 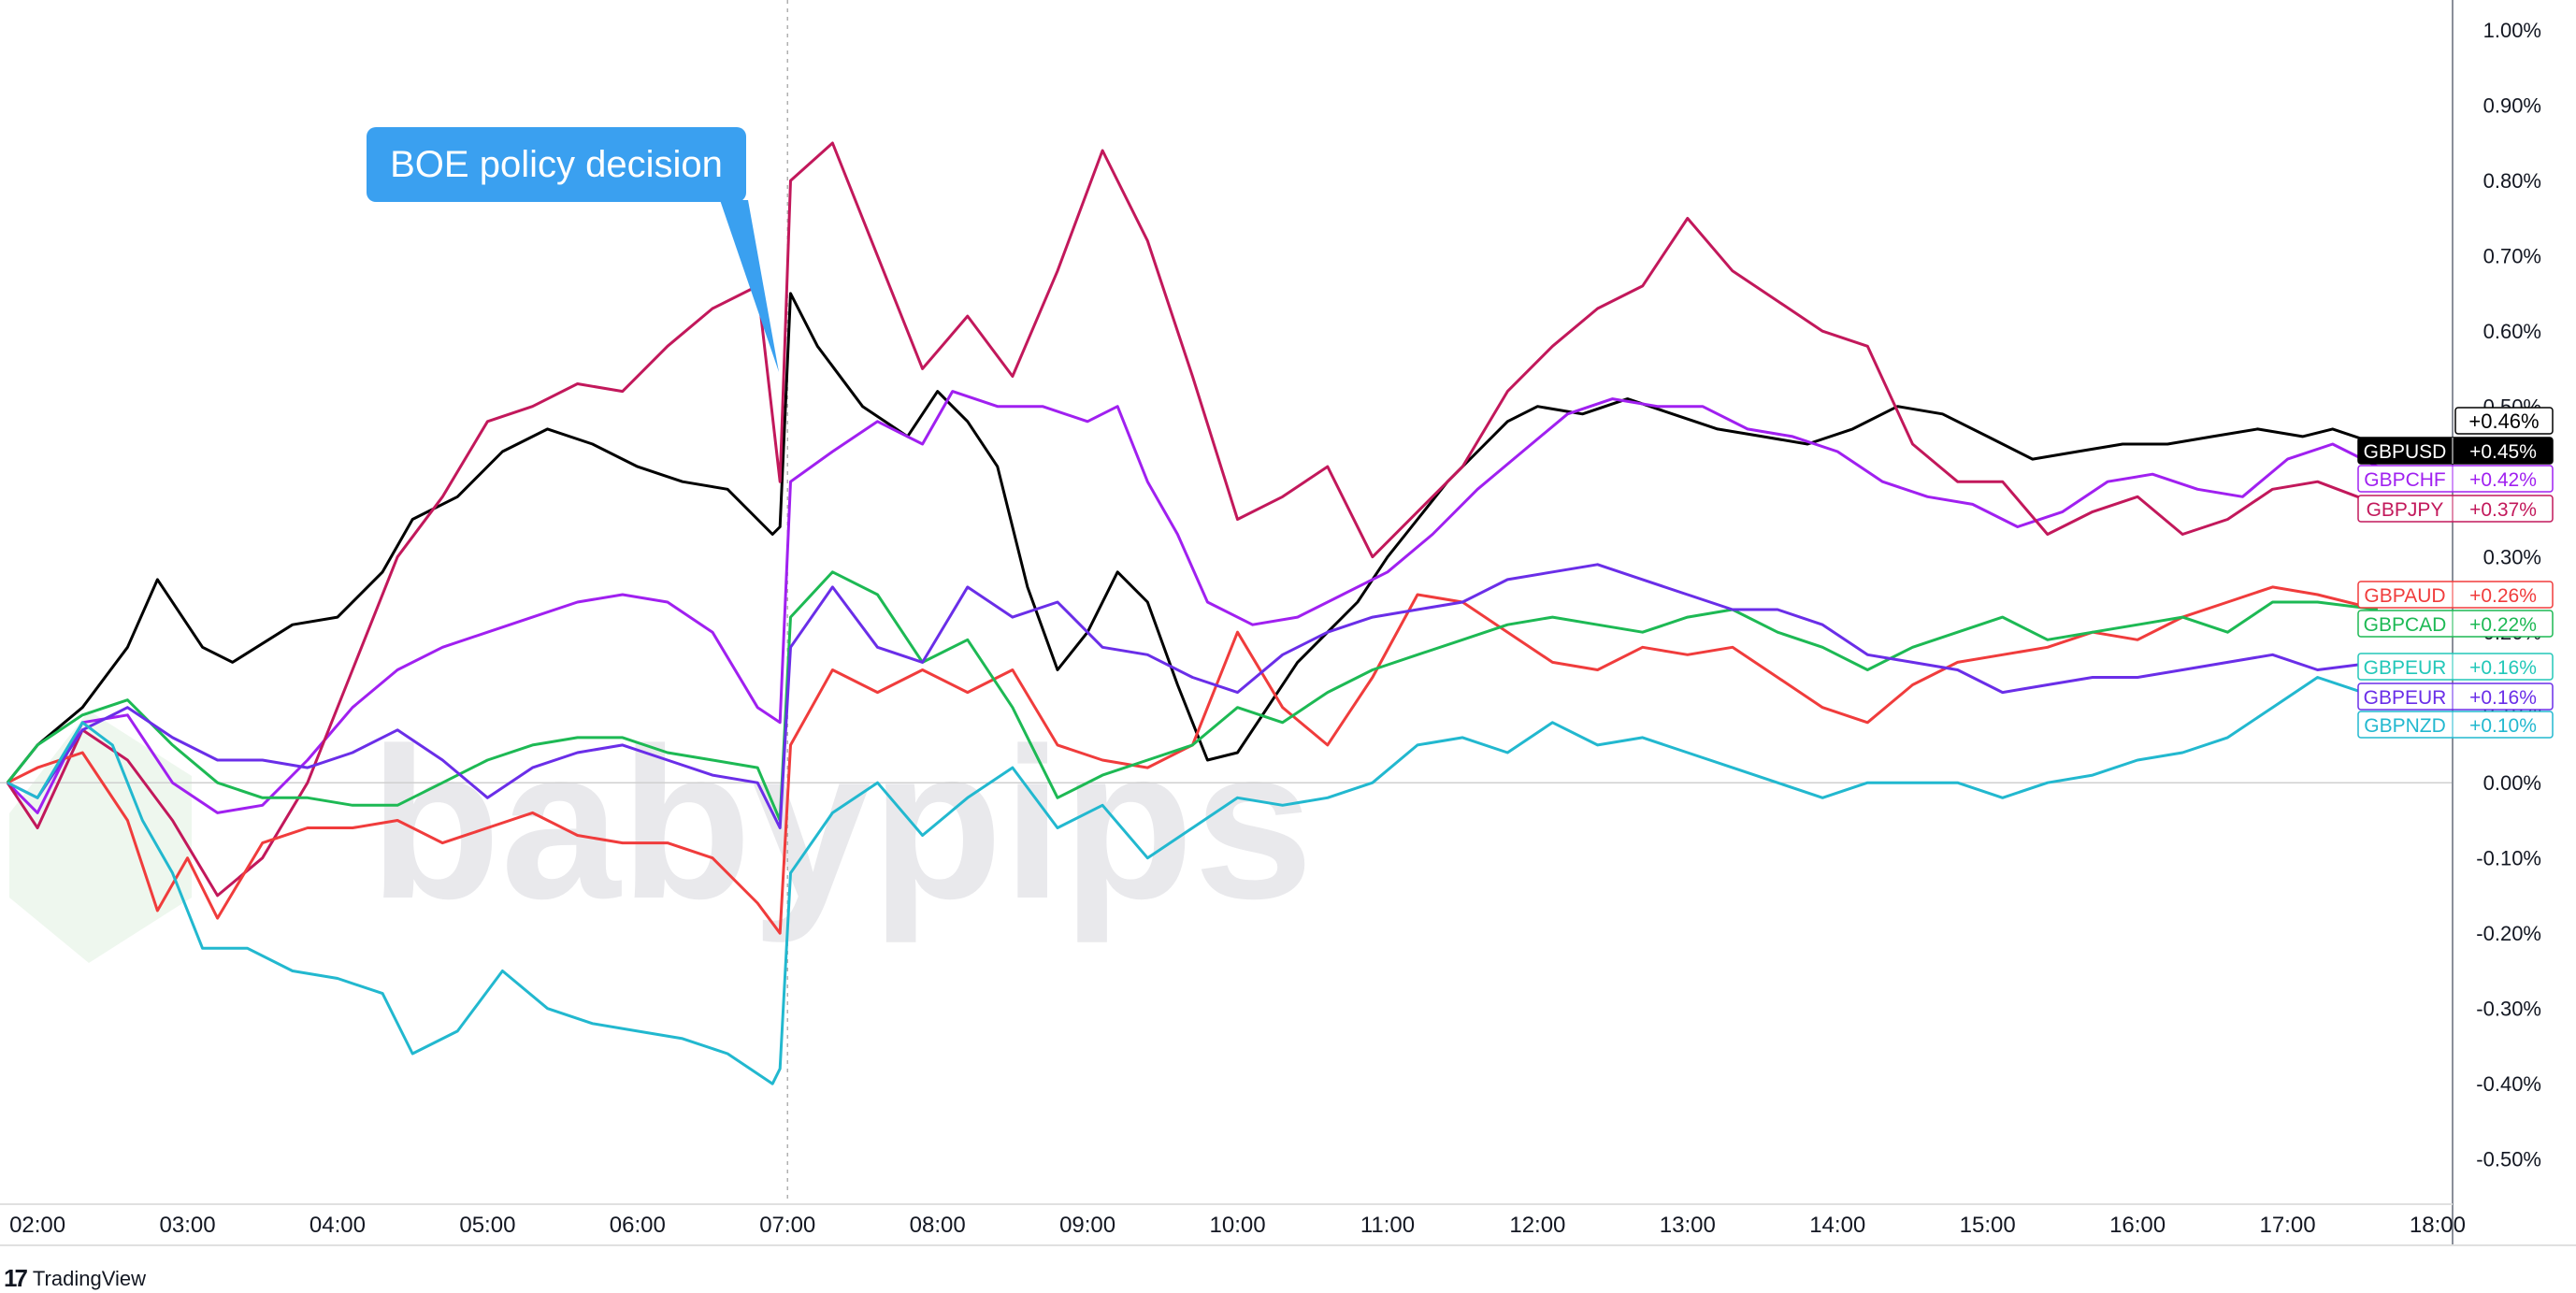 What do you see at coordinates (2456, 624) in the screenshot?
I see `series-label-gbpcad: GBPCAD +0.22%` at bounding box center [2456, 624].